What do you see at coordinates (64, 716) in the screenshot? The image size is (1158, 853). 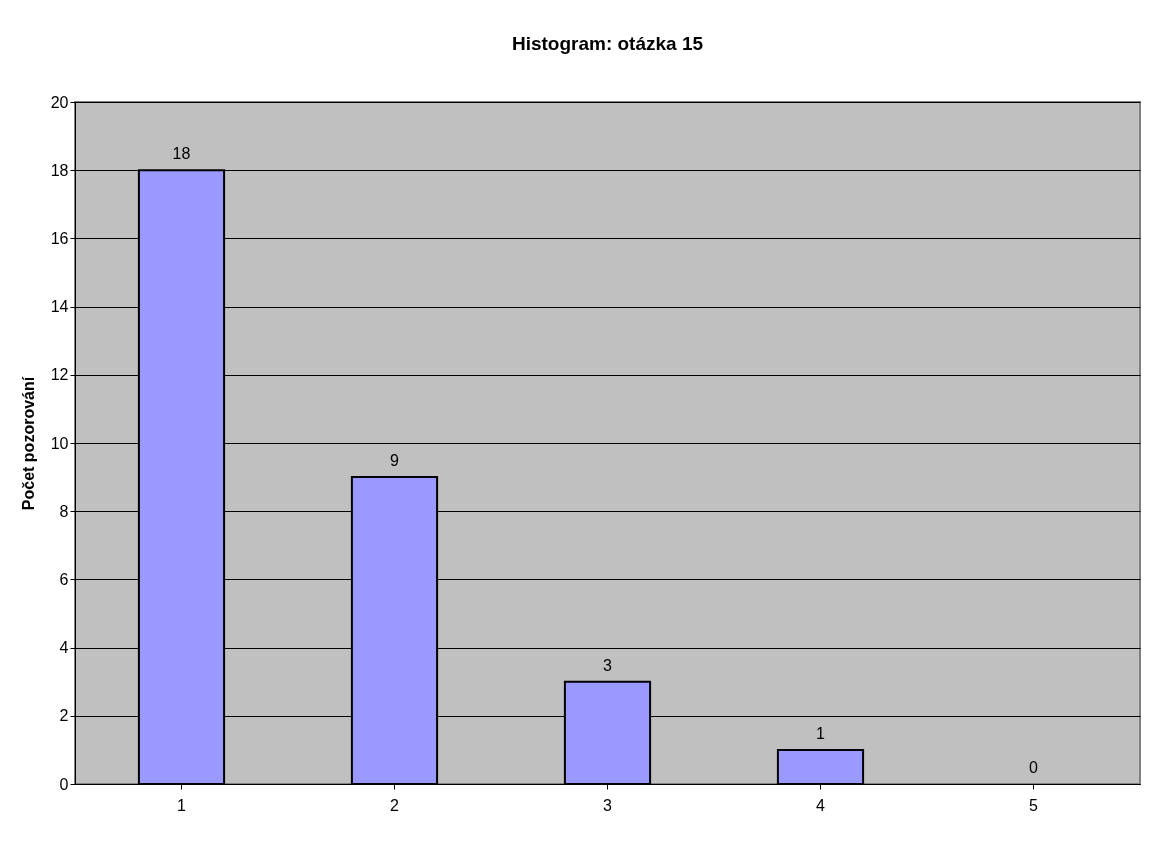 I see `y-tick-label: 2` at bounding box center [64, 716].